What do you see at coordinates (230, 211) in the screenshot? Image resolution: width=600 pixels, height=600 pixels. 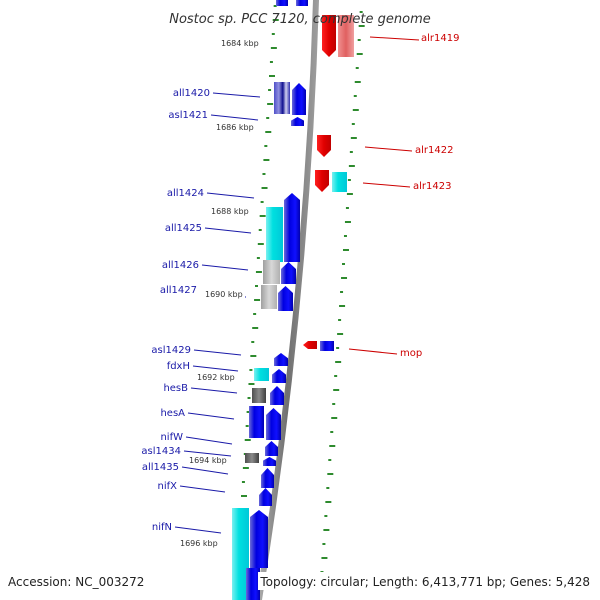 I see `kbp-label: 1688 kbp` at bounding box center [230, 211].